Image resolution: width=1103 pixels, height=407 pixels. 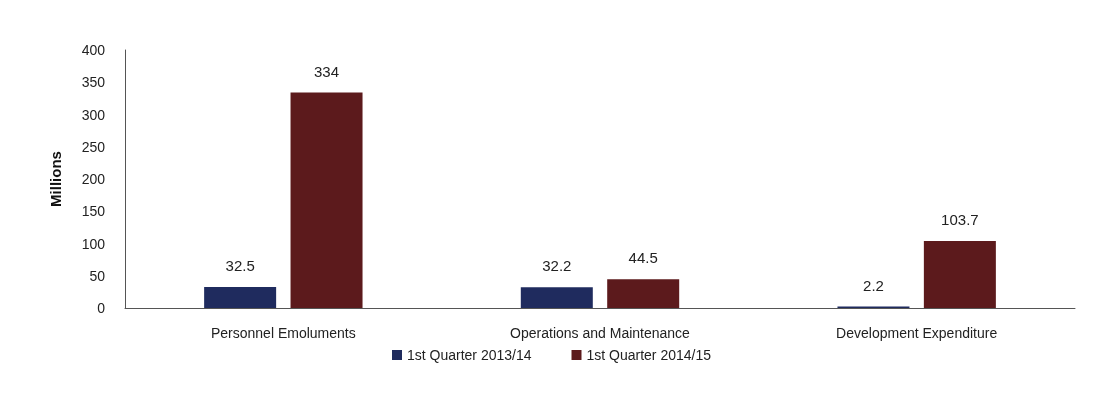 What do you see at coordinates (93, 243) in the screenshot?
I see `y-tick-label: 100` at bounding box center [93, 243].